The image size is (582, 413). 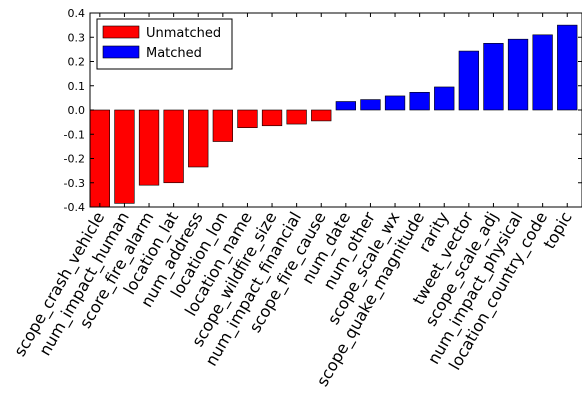 I want to click on bar-score-fire-alarm, so click(x=149, y=147).